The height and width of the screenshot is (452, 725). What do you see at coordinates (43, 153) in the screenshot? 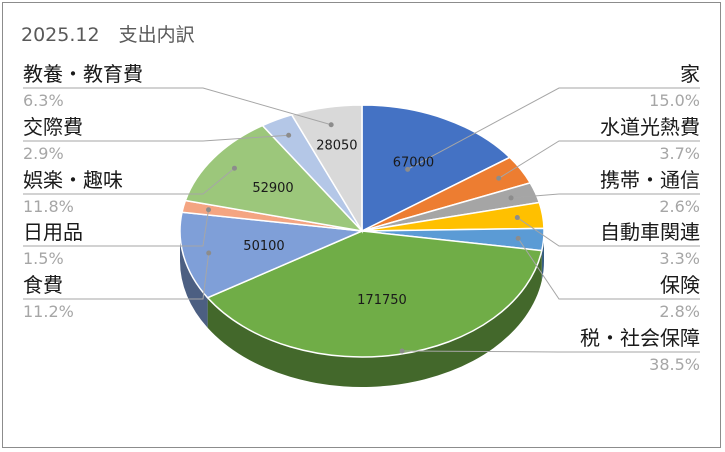
I see `slice-percent-label: 2.9%` at bounding box center [43, 153].